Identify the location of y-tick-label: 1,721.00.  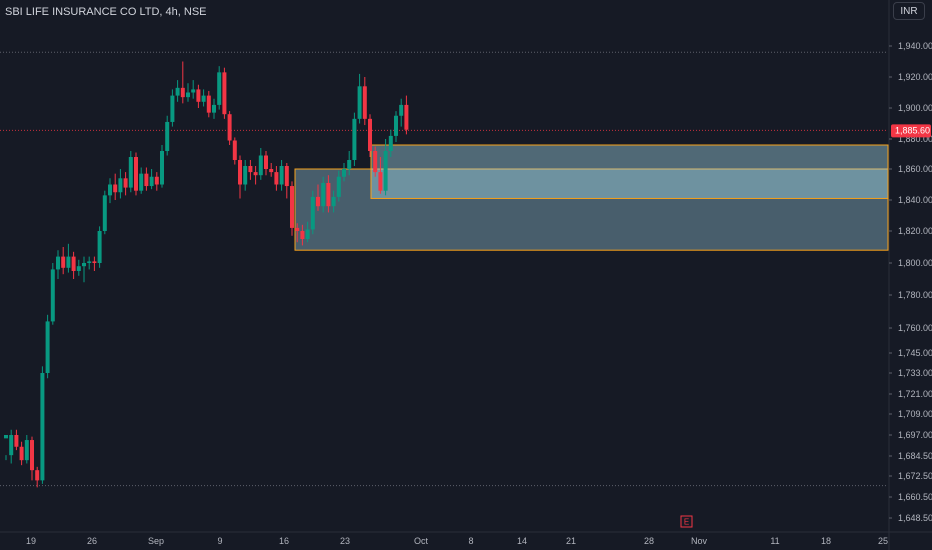
(915, 394).